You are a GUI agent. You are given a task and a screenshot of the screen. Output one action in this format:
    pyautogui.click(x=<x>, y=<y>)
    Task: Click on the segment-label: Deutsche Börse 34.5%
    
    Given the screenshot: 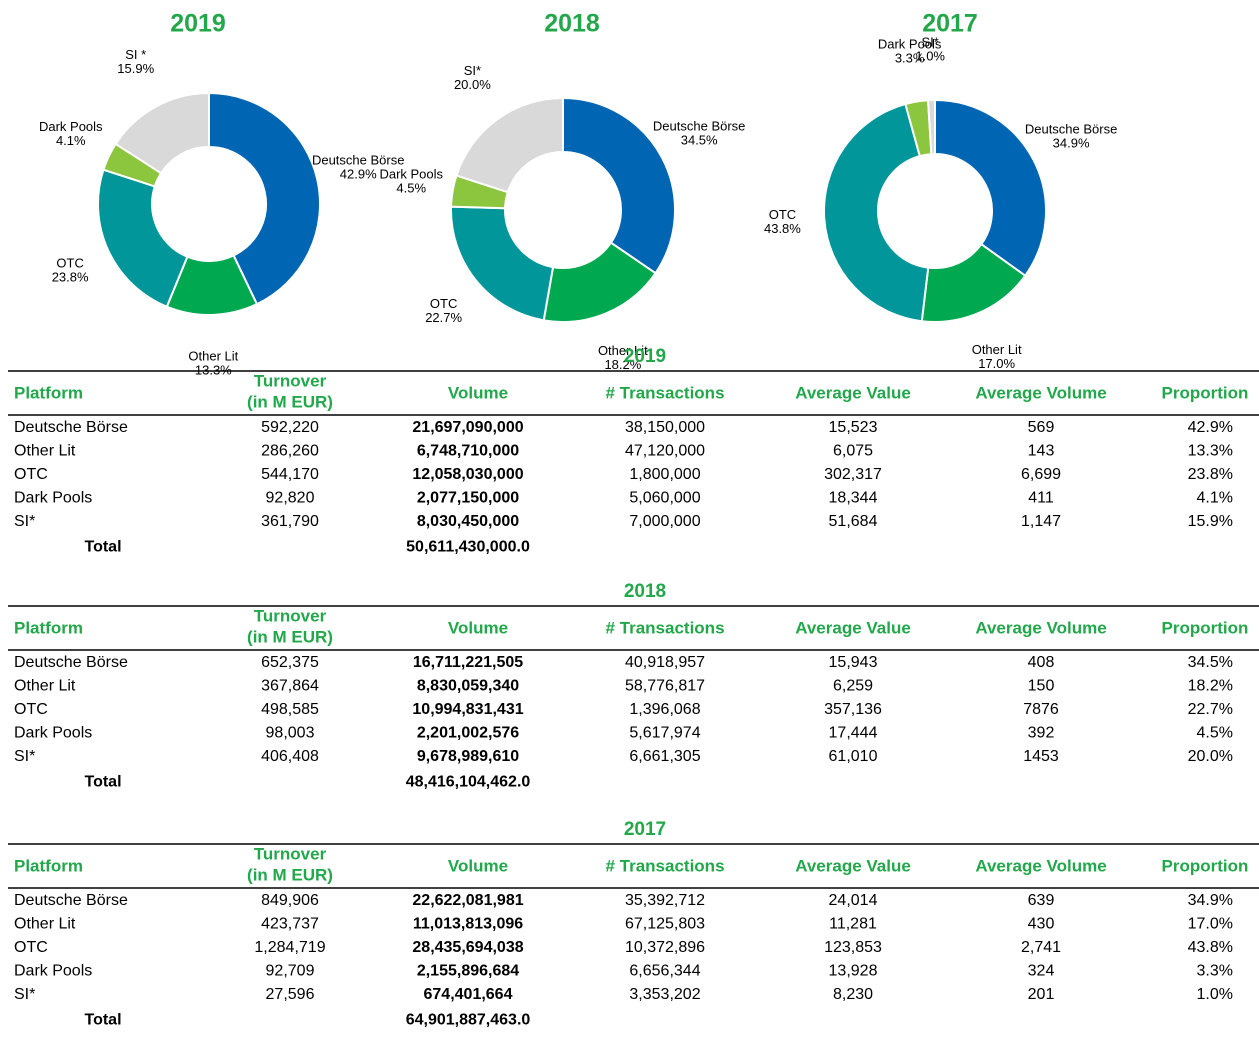 What is the action you would take?
    pyautogui.click(x=699, y=133)
    